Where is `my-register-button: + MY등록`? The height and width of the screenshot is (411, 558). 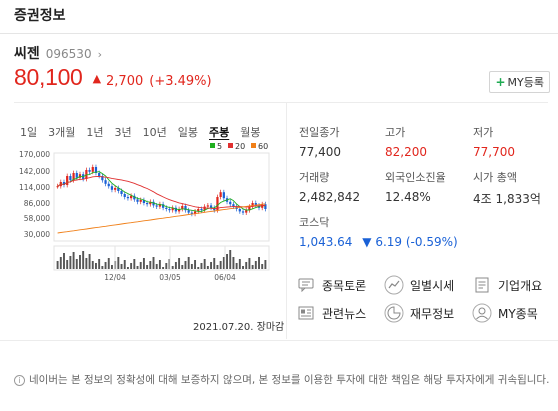 my-register-button: + MY등록 is located at coordinates (519, 82).